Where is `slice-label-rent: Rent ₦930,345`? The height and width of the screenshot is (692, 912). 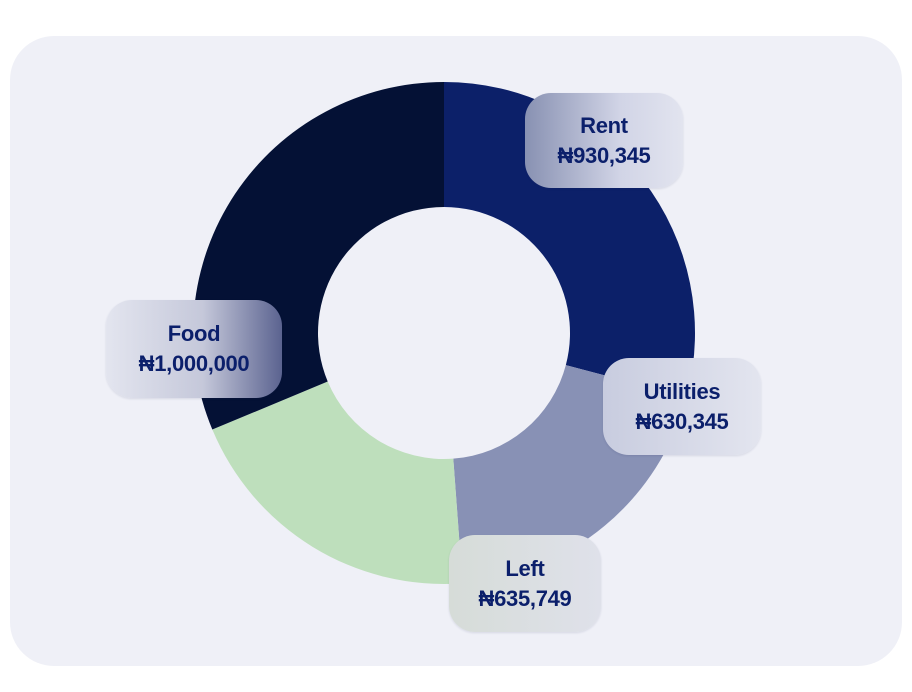
slice-label-rent: Rent ₦930,345 is located at coordinates (604, 140).